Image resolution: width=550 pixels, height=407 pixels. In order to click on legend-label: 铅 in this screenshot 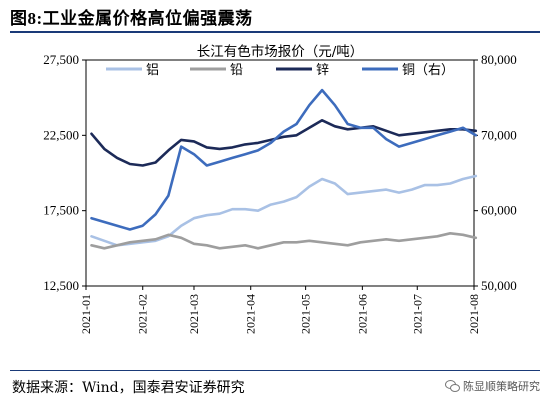, I will do `click(236, 70)`.